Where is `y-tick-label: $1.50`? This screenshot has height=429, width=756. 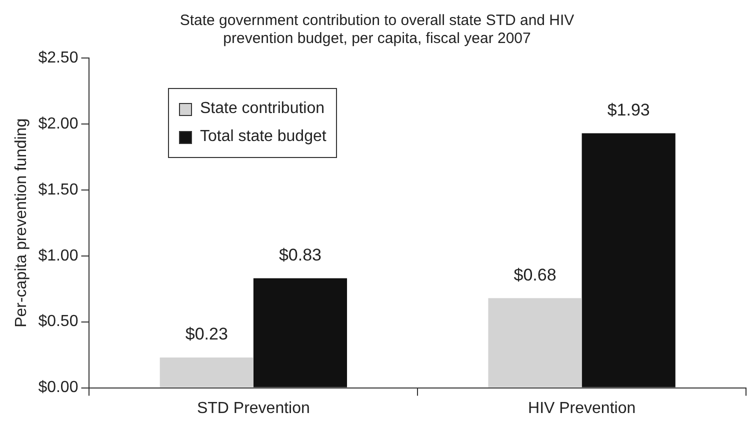
y-tick-label: $1.50 is located at coordinates (58, 189).